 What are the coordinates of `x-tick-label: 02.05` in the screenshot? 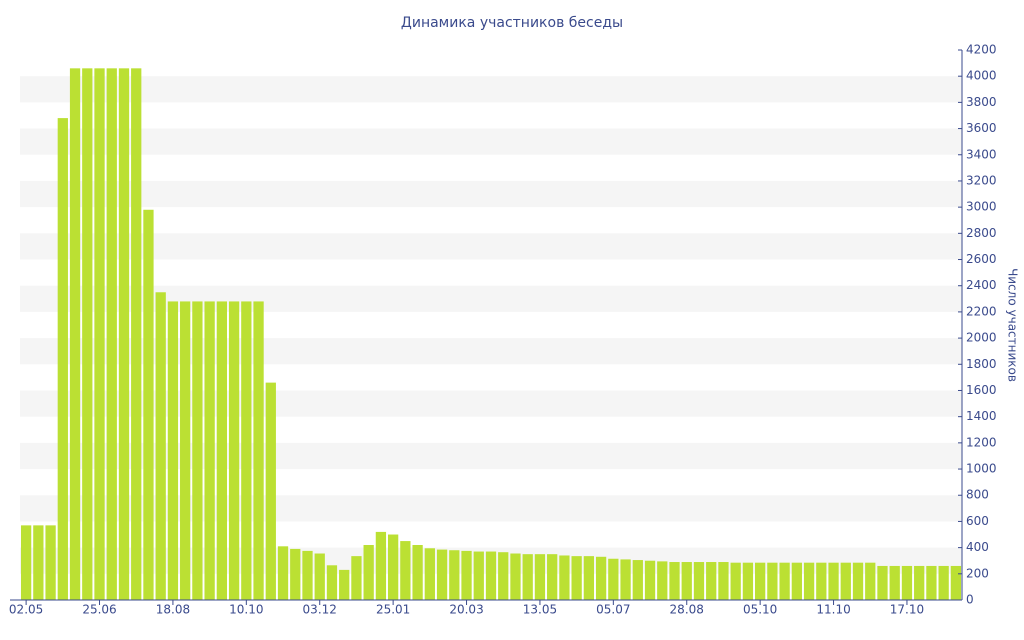 It's located at (26, 610).